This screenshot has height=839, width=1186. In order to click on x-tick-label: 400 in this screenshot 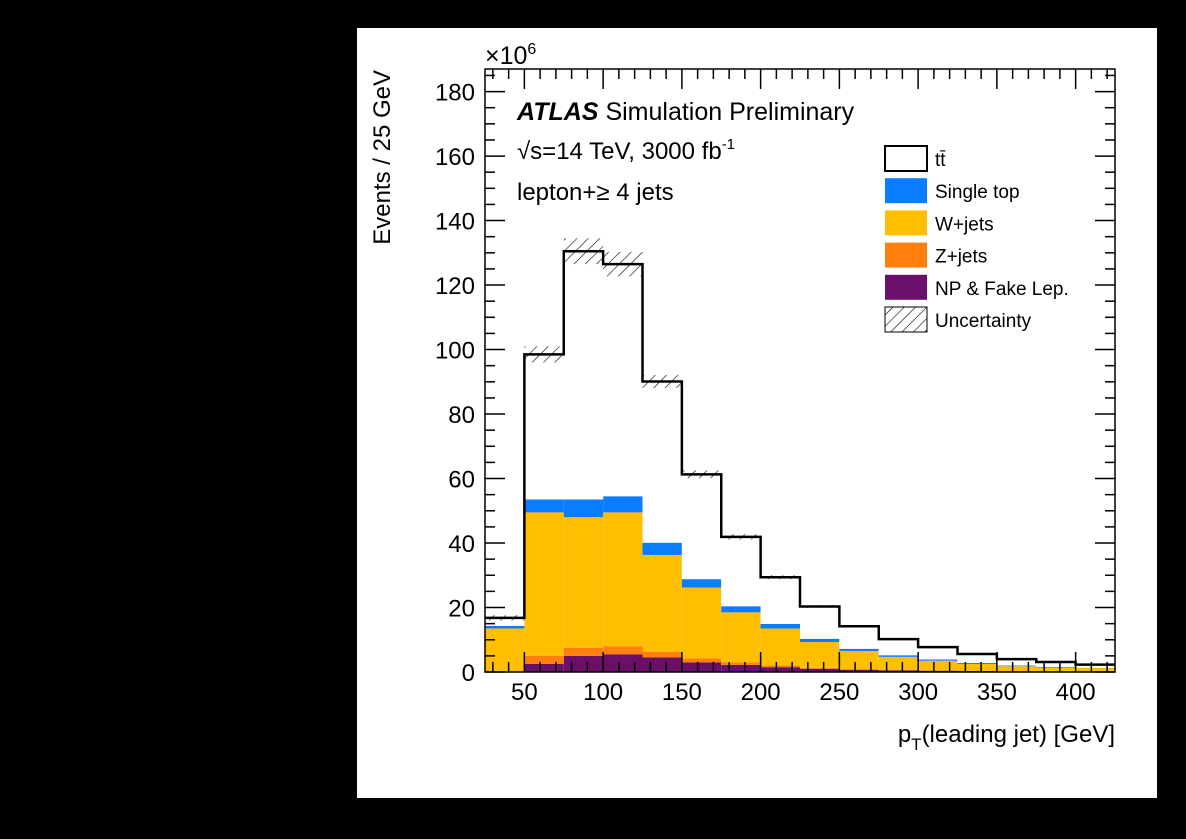, I will do `click(1076, 692)`.